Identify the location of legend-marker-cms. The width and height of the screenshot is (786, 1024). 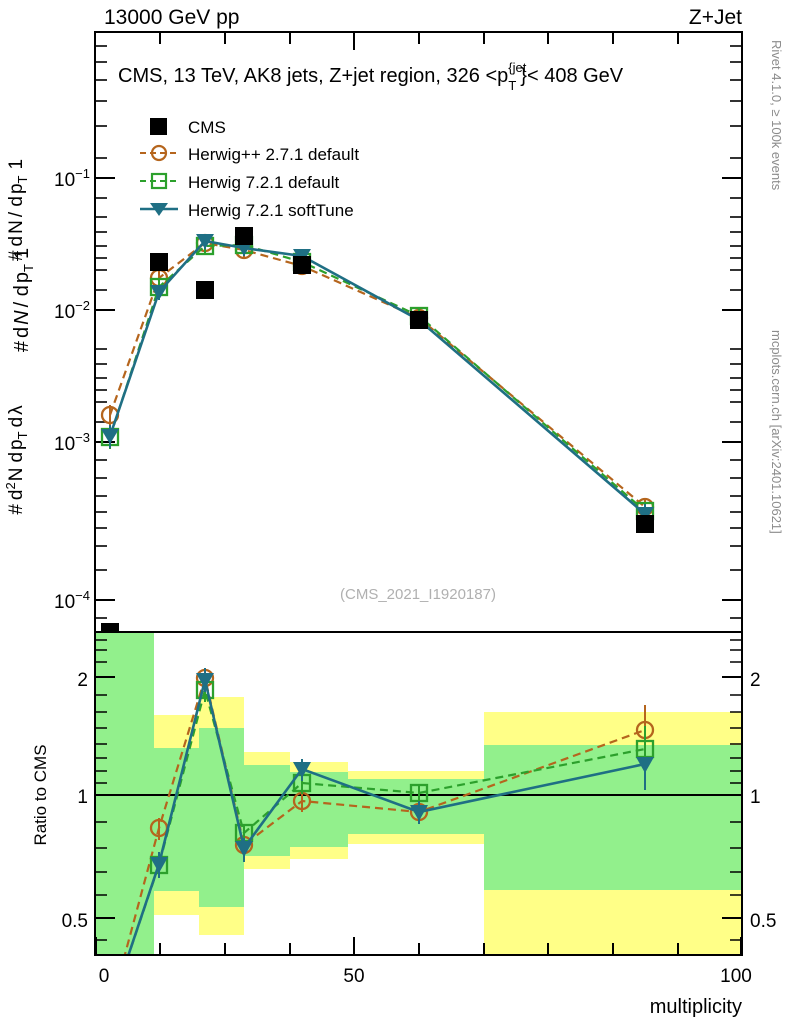
(158, 126).